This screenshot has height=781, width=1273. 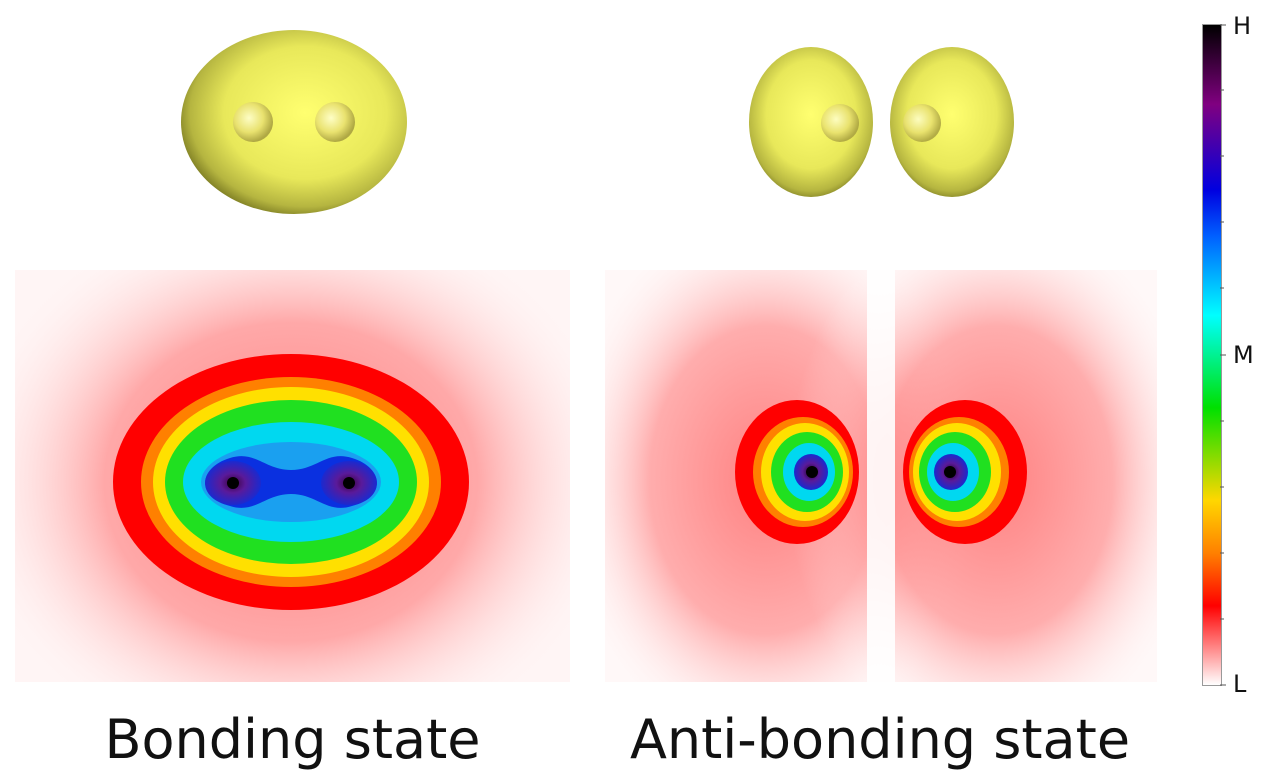 What do you see at coordinates (811, 122) in the screenshot?
I see `antibonding-lobe-left` at bounding box center [811, 122].